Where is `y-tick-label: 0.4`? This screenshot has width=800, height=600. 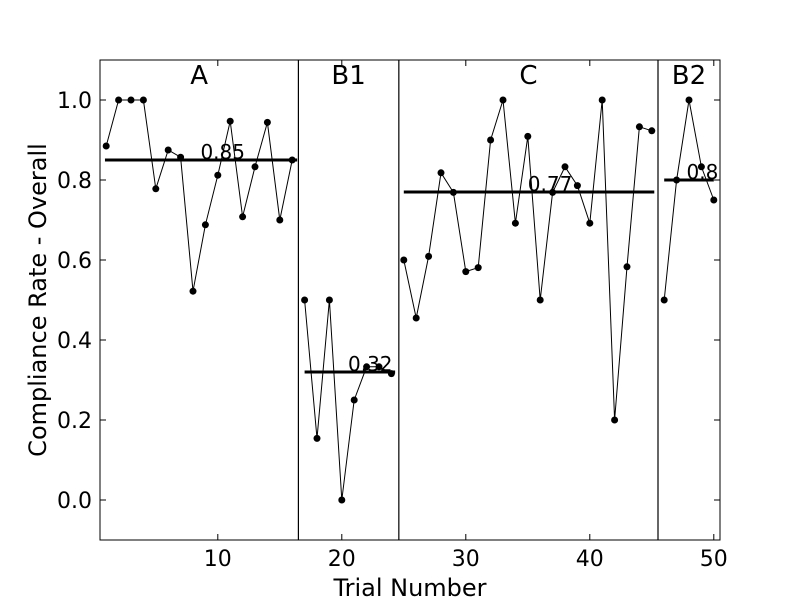 y-tick-label: 0.4 is located at coordinates (74, 341).